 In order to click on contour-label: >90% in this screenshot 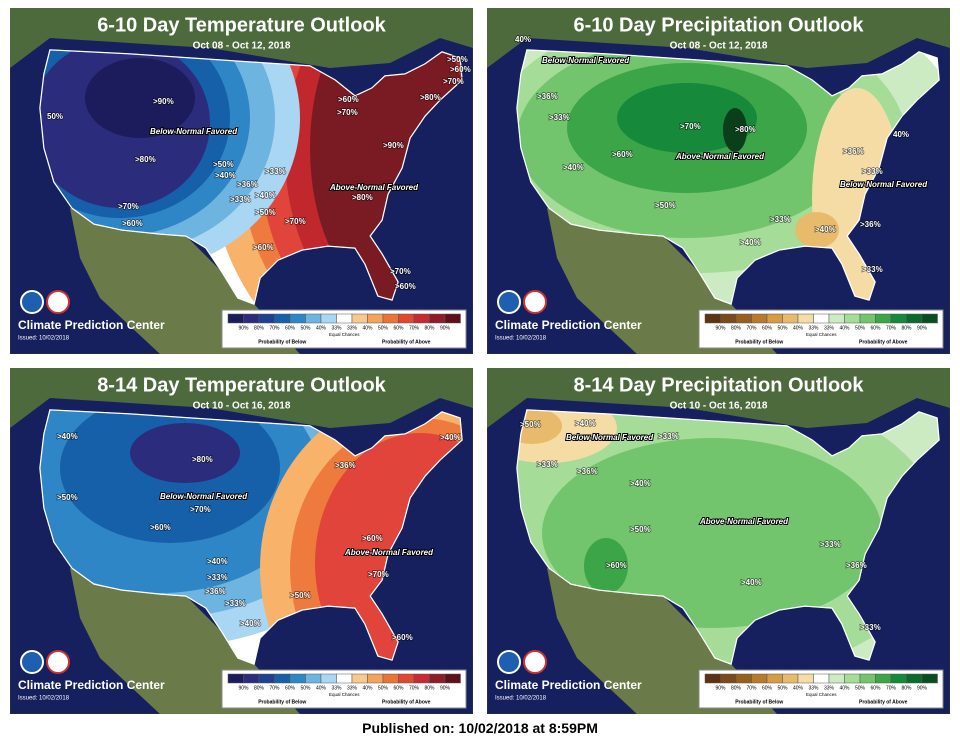, I will do `click(393, 145)`.